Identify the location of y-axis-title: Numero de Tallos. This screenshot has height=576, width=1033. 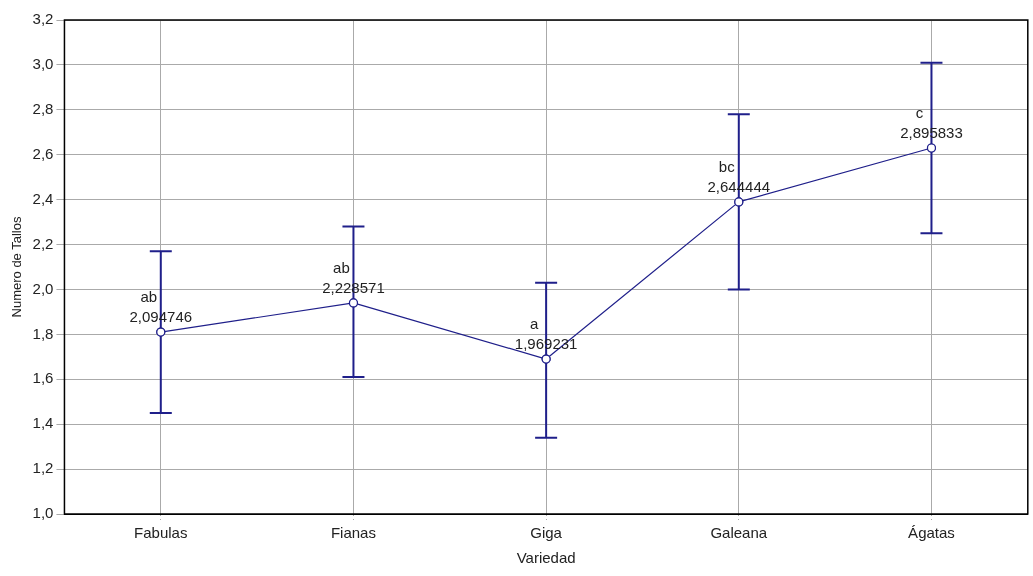
(17, 267).